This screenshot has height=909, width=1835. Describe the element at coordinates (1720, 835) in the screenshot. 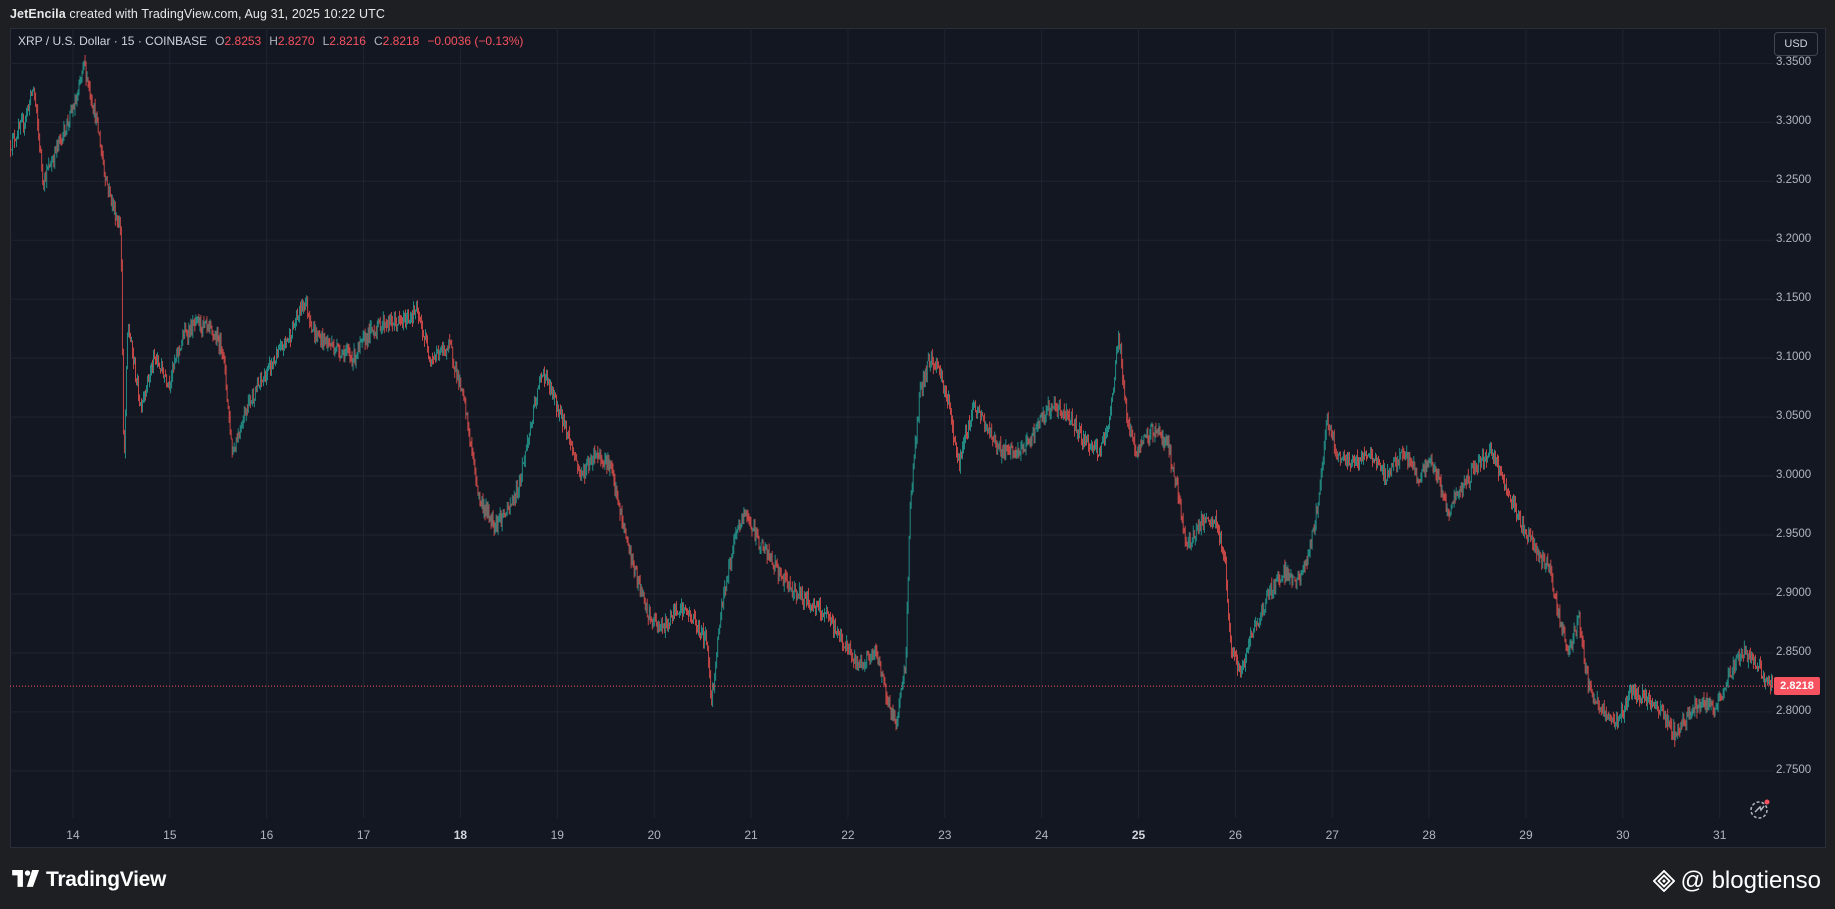

I see `x-tick-label: 31` at that location.